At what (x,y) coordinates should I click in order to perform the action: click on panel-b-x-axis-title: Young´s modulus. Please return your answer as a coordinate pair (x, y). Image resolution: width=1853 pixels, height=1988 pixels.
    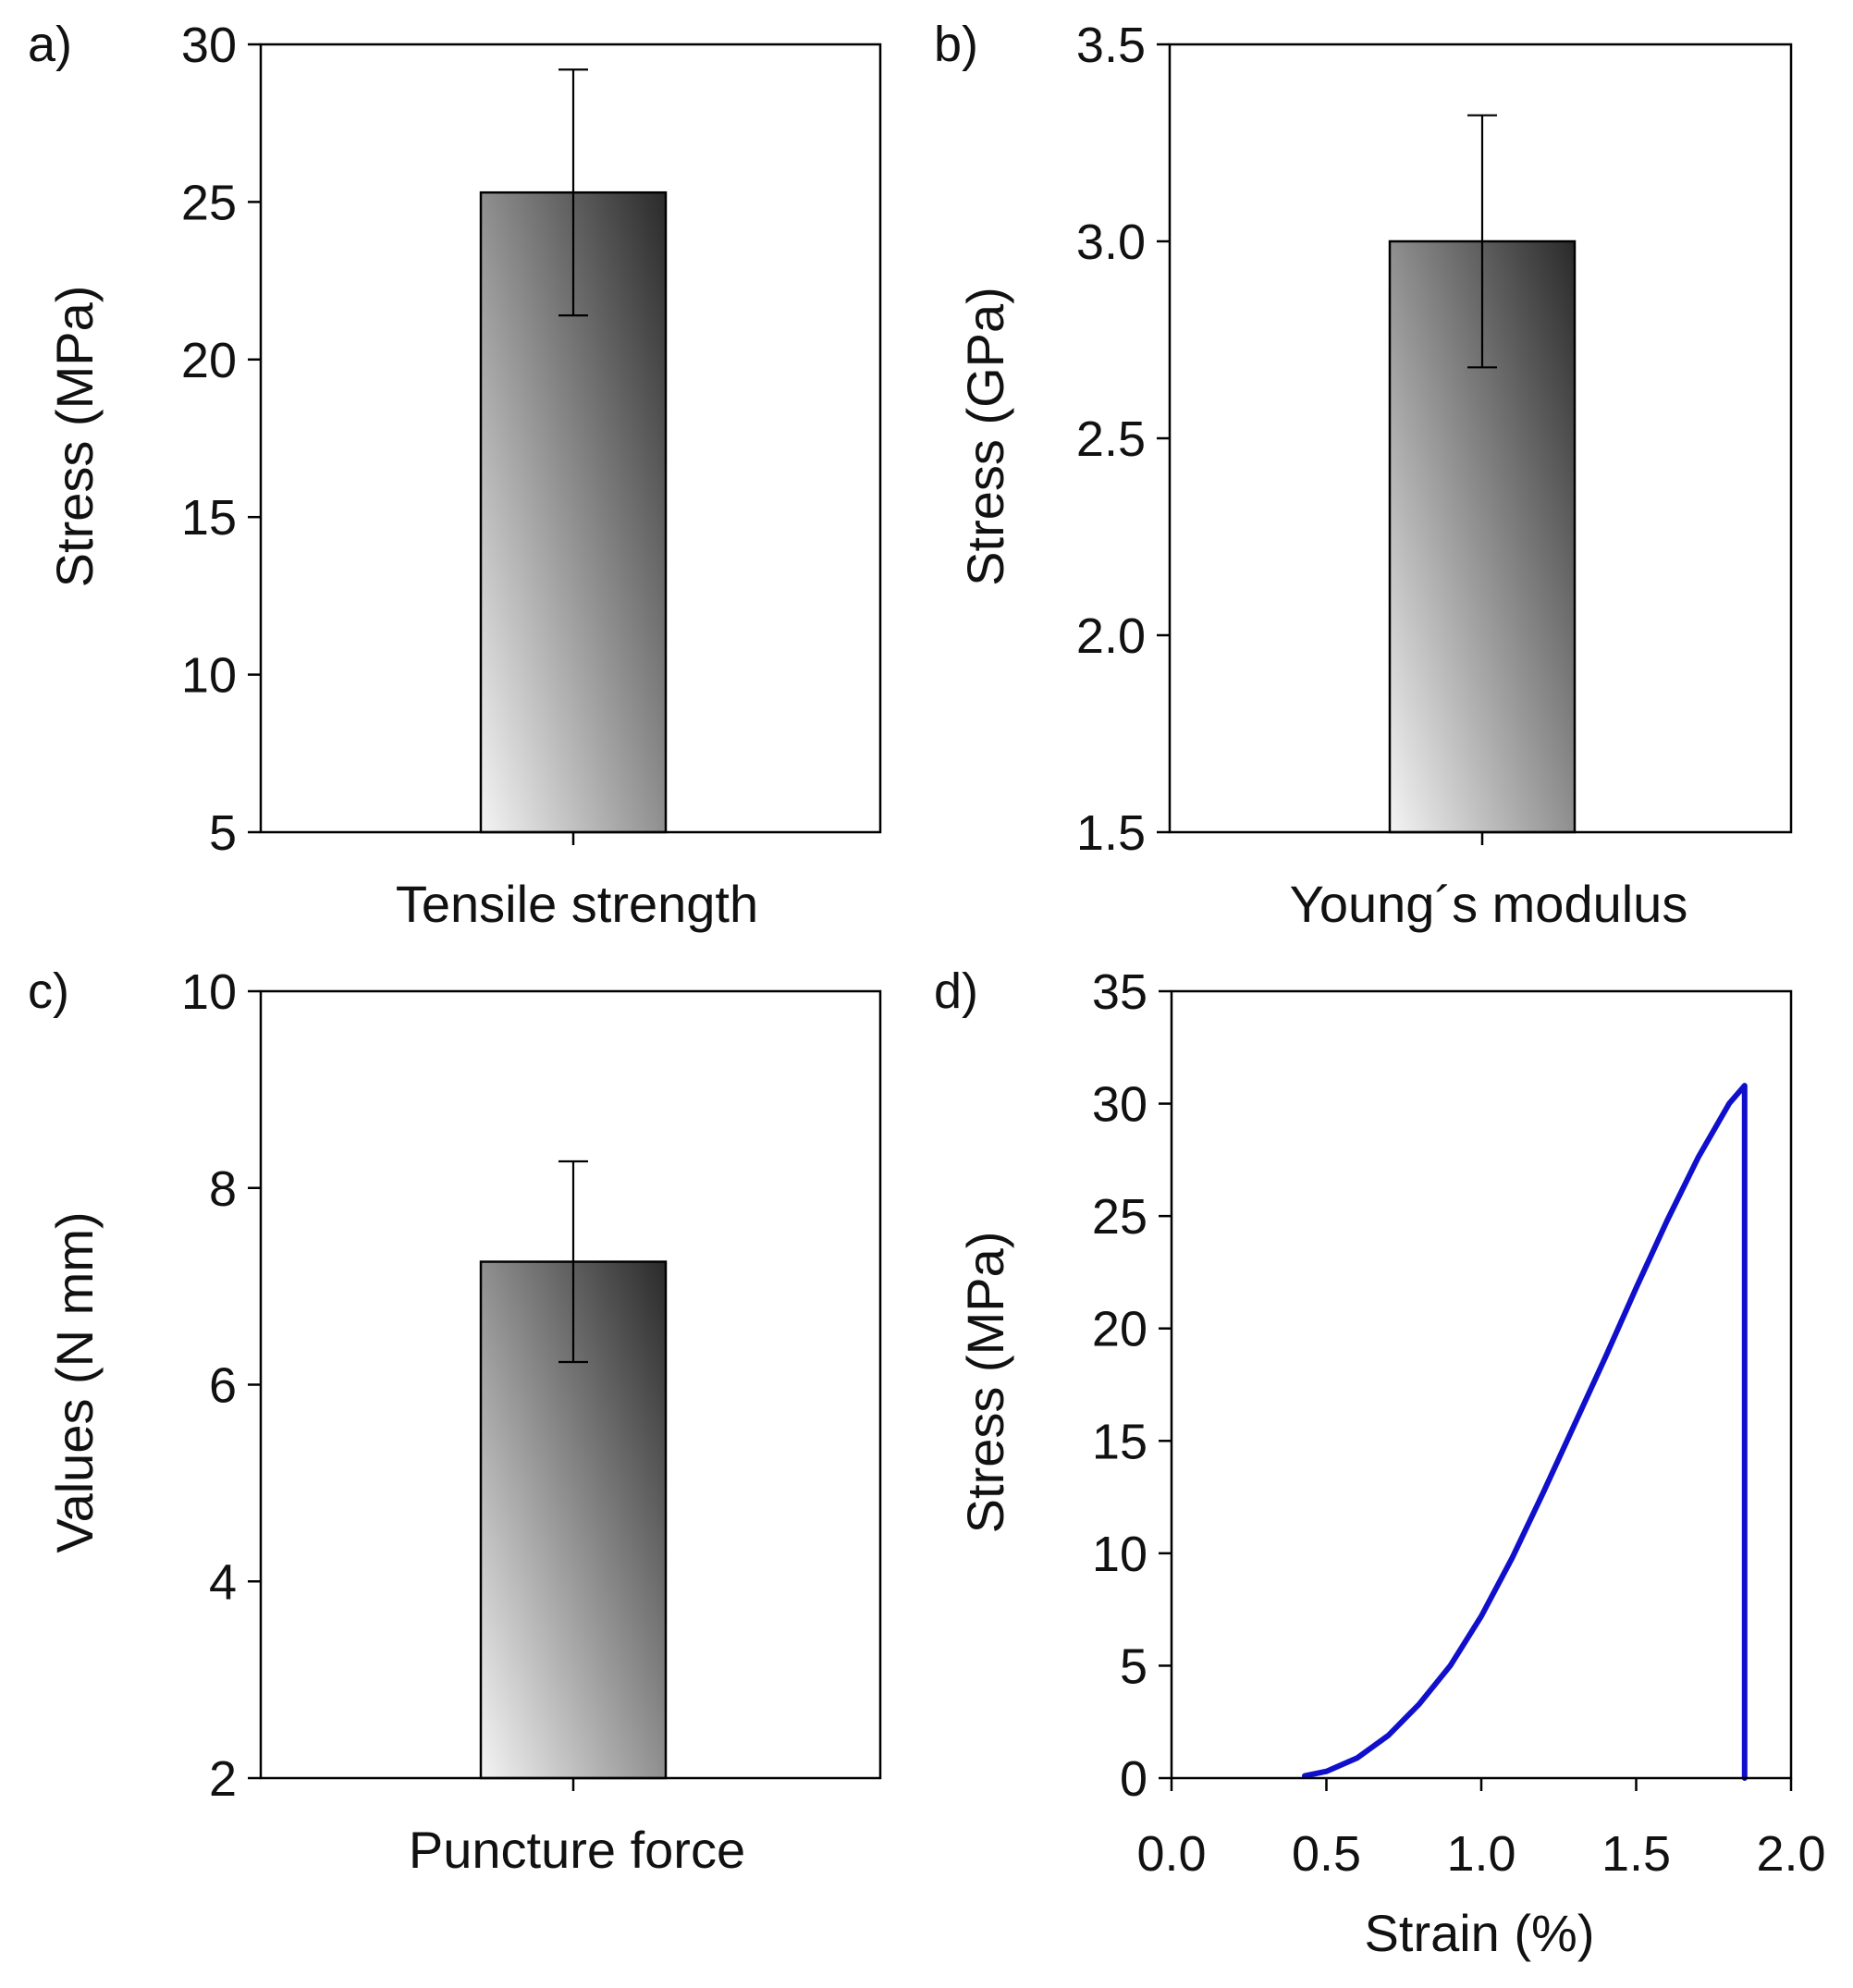
    Looking at the image, I should click on (1489, 904).